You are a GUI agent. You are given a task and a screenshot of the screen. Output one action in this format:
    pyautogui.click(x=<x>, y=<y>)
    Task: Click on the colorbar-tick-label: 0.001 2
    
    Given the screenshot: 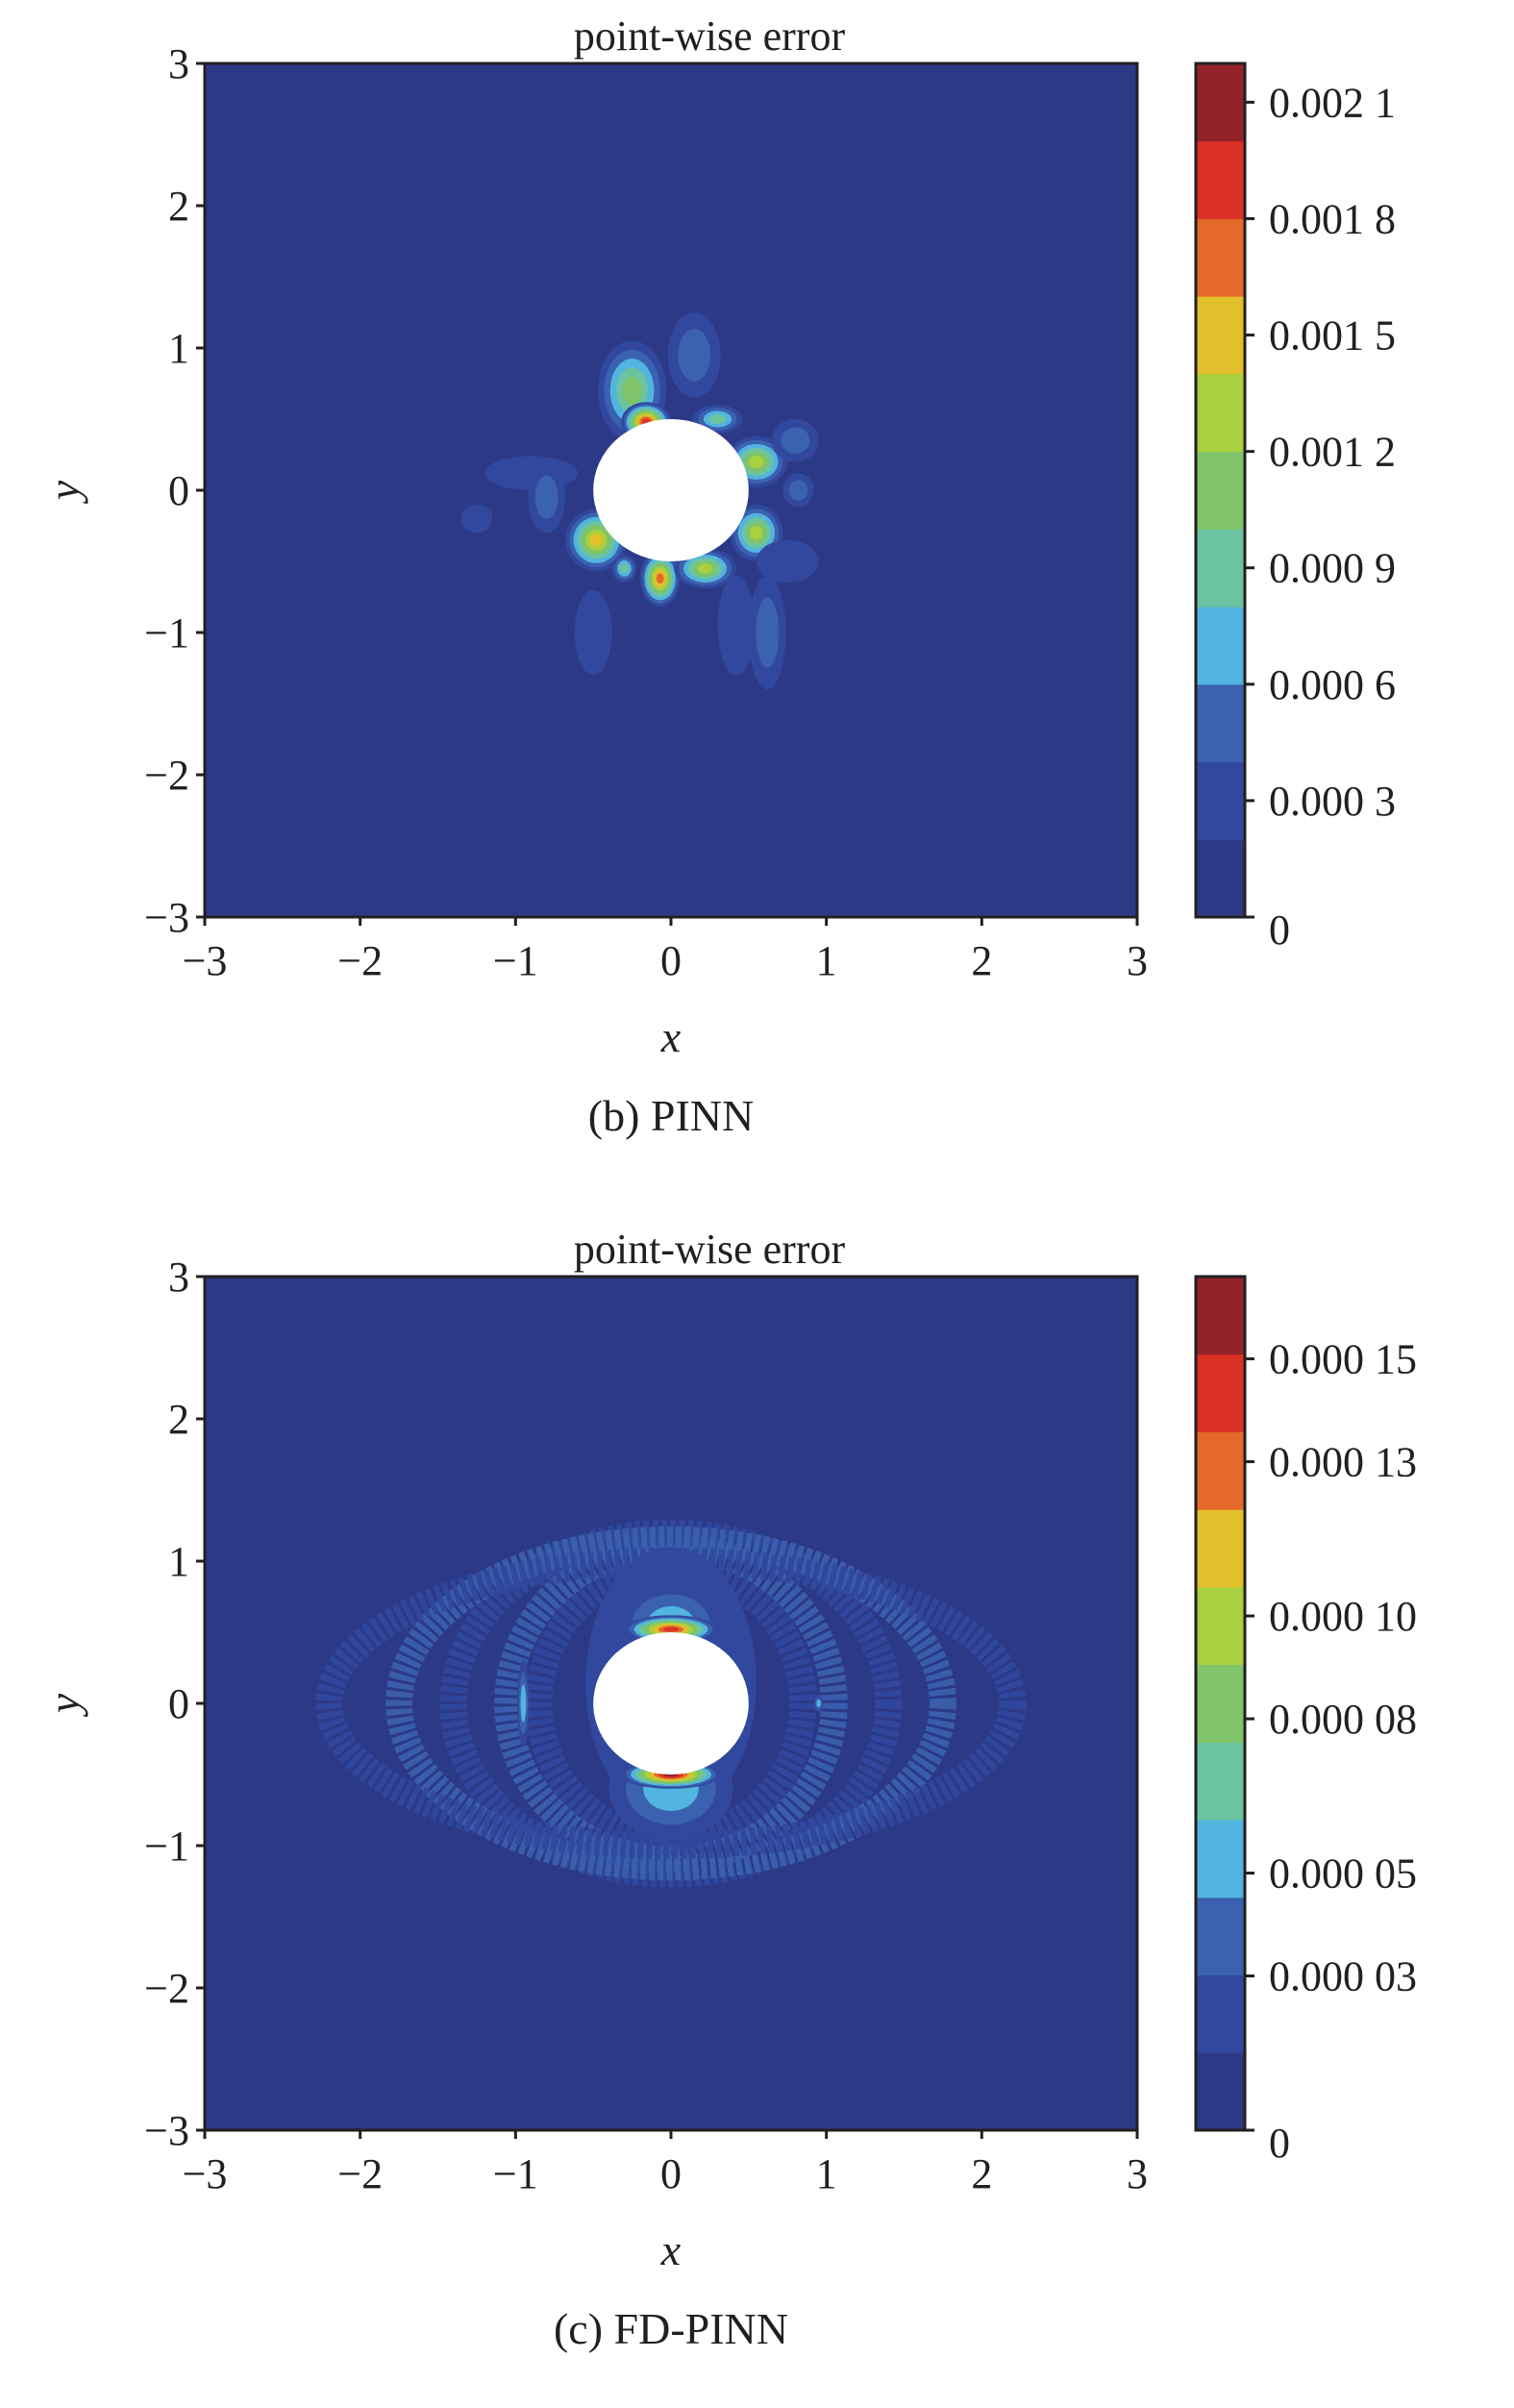 What is the action you would take?
    pyautogui.click(x=1332, y=452)
    